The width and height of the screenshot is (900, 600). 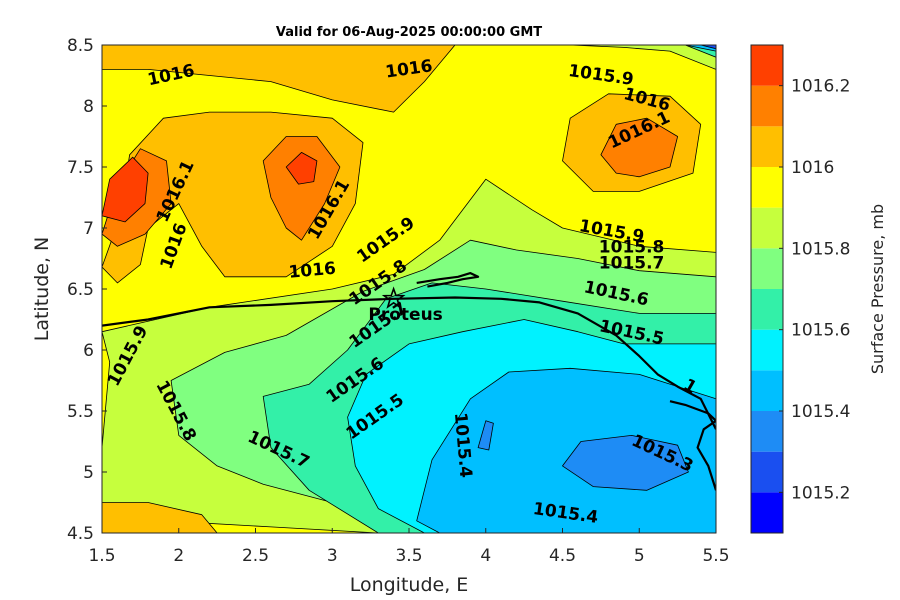 What do you see at coordinates (409, 585) in the screenshot?
I see `x-axis-label: Longitude, E` at bounding box center [409, 585].